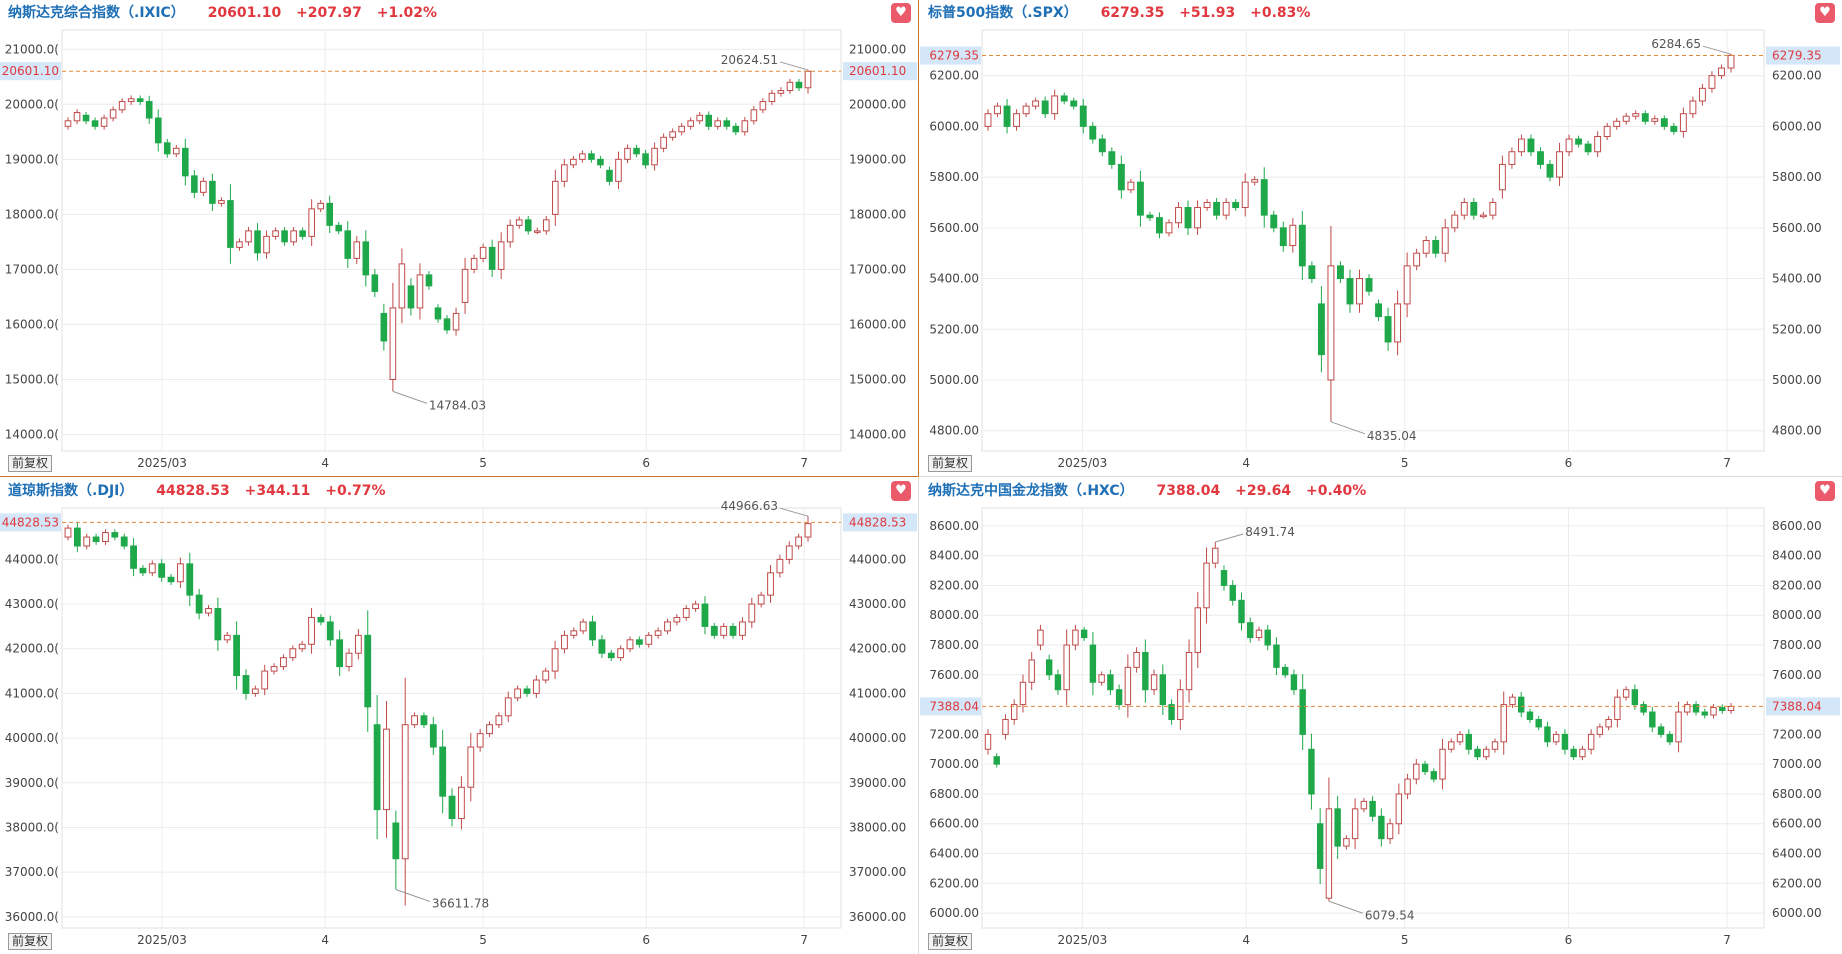  I want to click on low-label: 6079.54, so click(1390, 915).